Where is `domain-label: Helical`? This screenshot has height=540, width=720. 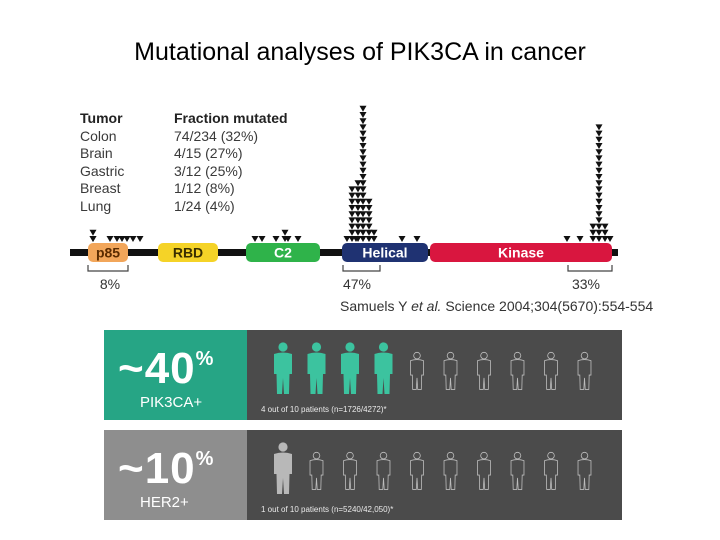 domain-label: Helical is located at coordinates (384, 253).